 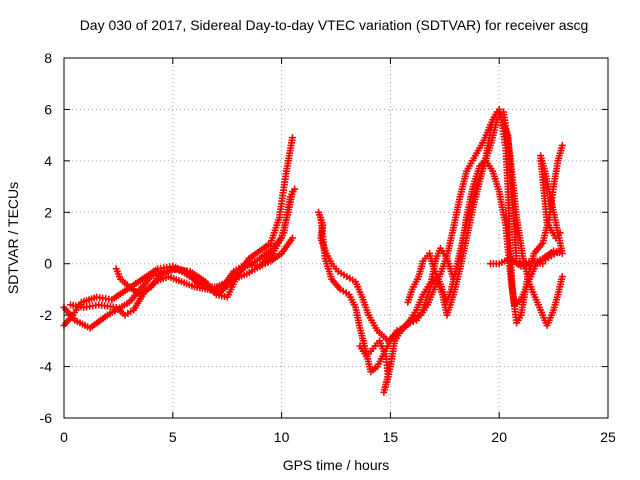 What do you see at coordinates (608, 437) in the screenshot?
I see `x-tick-label: 25` at bounding box center [608, 437].